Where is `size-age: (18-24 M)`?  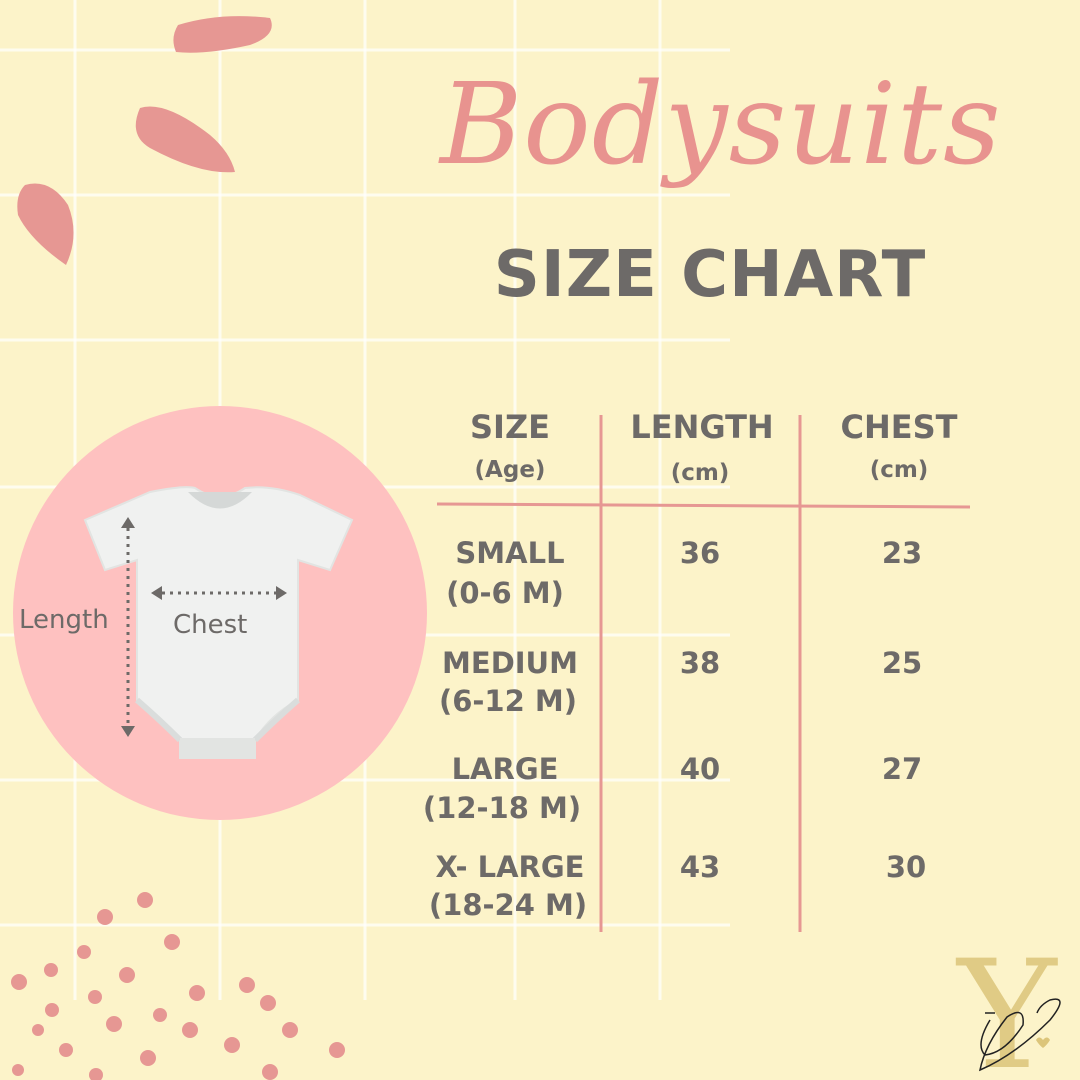 size-age: (18-24 M) is located at coordinates (508, 905).